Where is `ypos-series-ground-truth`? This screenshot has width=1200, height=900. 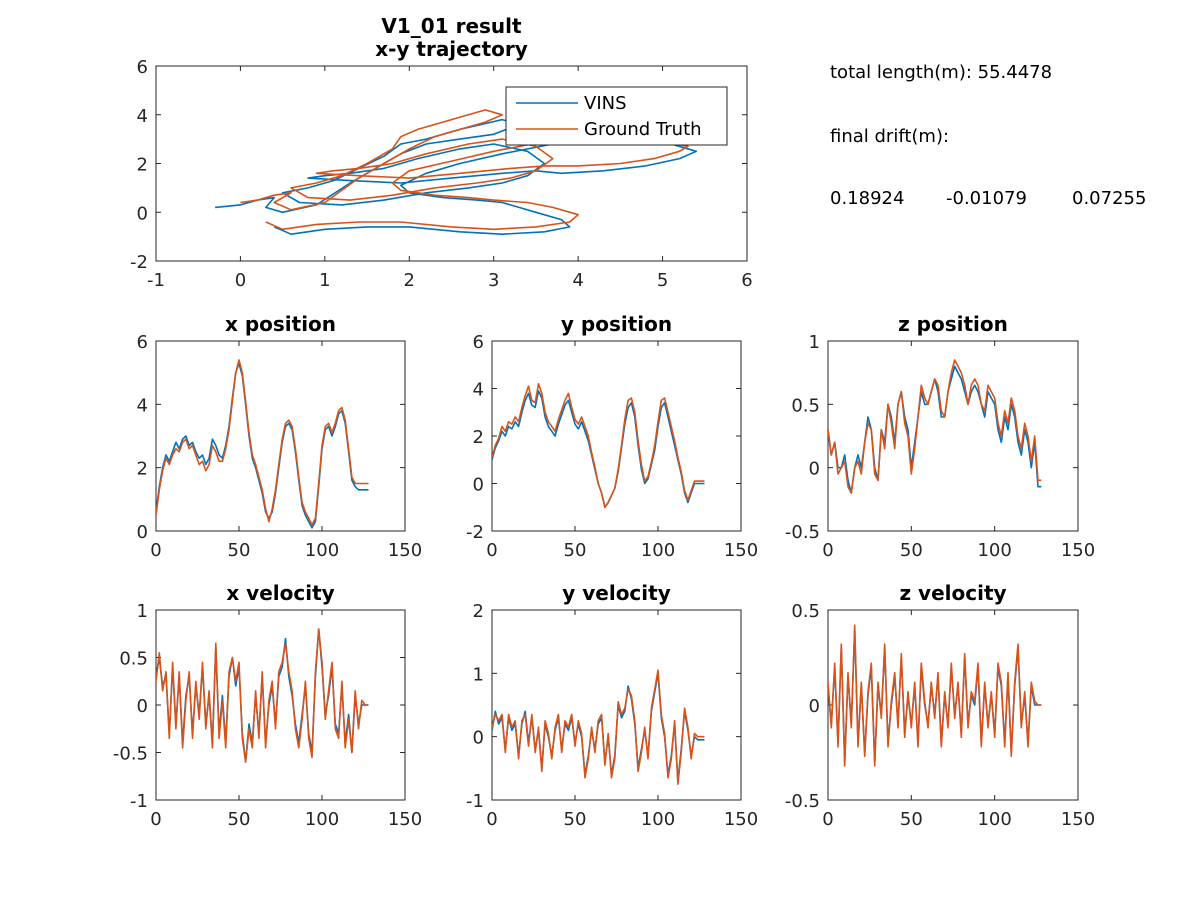
ypos-series-ground-truth is located at coordinates (598, 445).